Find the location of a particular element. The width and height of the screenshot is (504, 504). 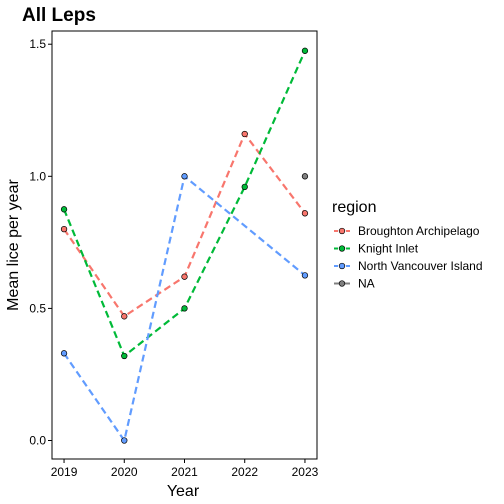

x-tick-label: 2019 is located at coordinates (64, 472).